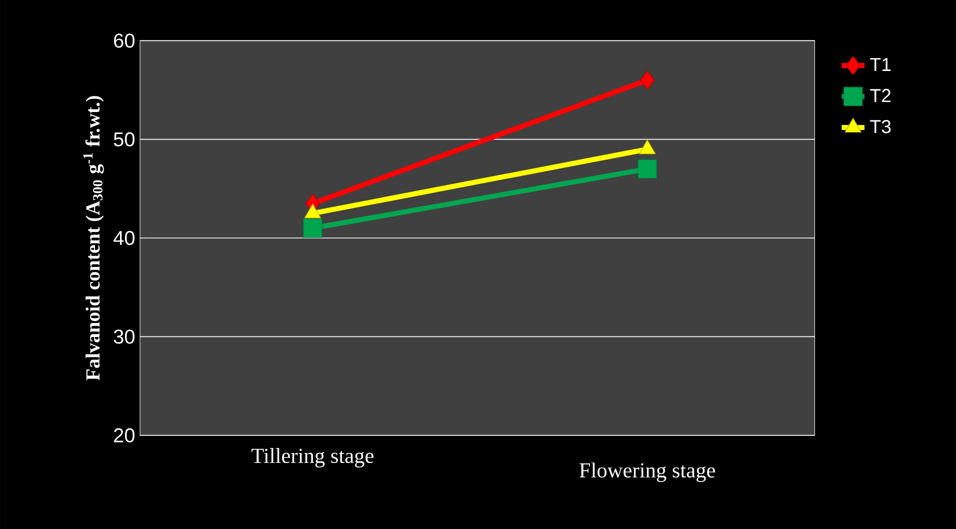 Image resolution: width=956 pixels, height=529 pixels. Describe the element at coordinates (313, 458) in the screenshot. I see `x-tick-label: Tillering stage` at that location.